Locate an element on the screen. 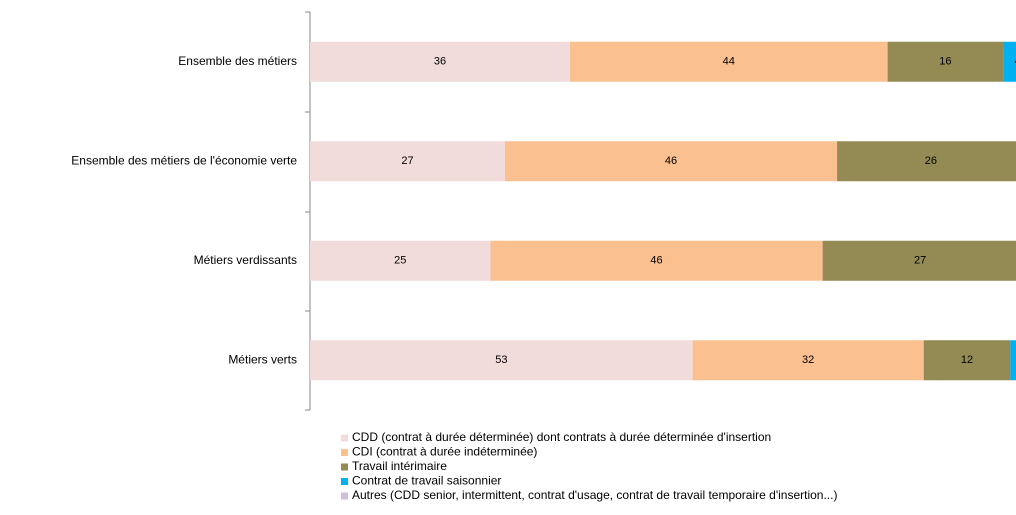 The image size is (1016, 515). axis-ticks is located at coordinates (307, 211).